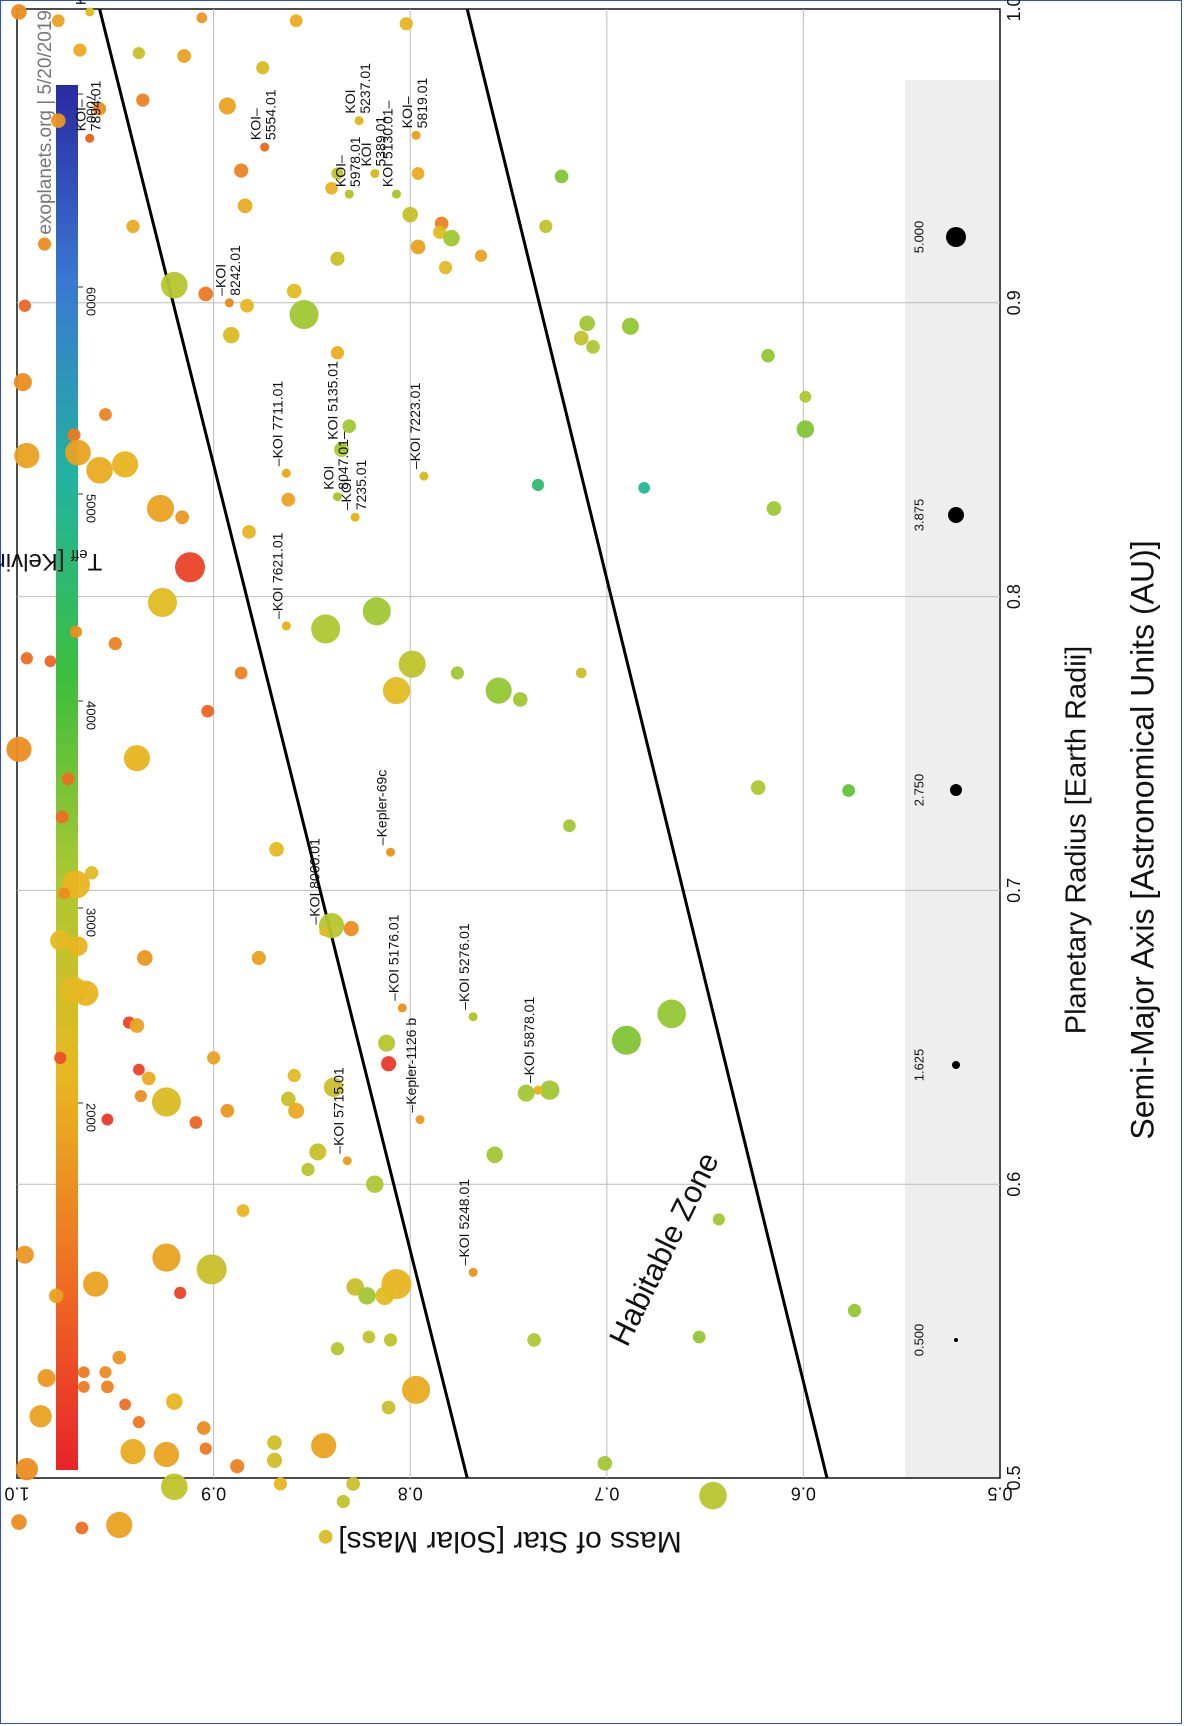 The image size is (1184, 1726). I want to click on point-label-line: 7235.01, so click(361, 484).